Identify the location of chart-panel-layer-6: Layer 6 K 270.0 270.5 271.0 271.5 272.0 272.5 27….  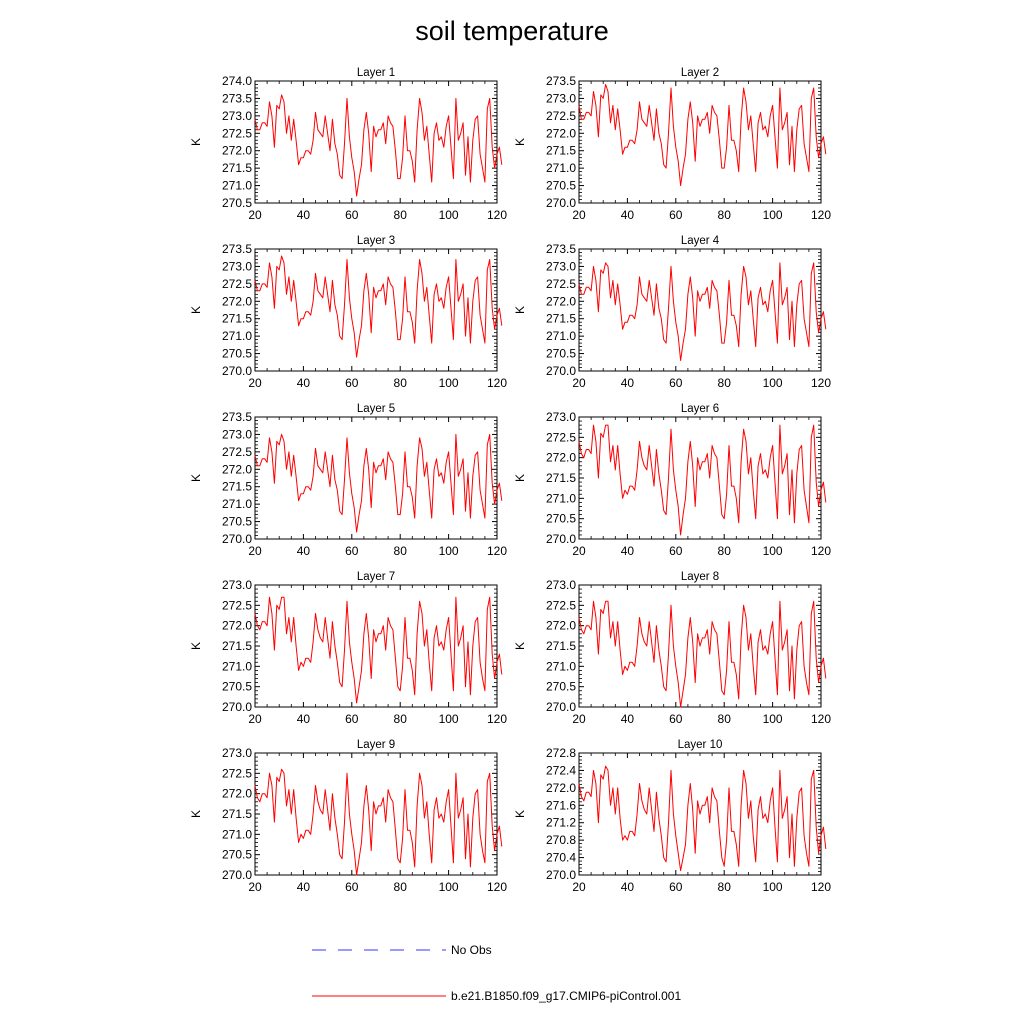
(672, 480).